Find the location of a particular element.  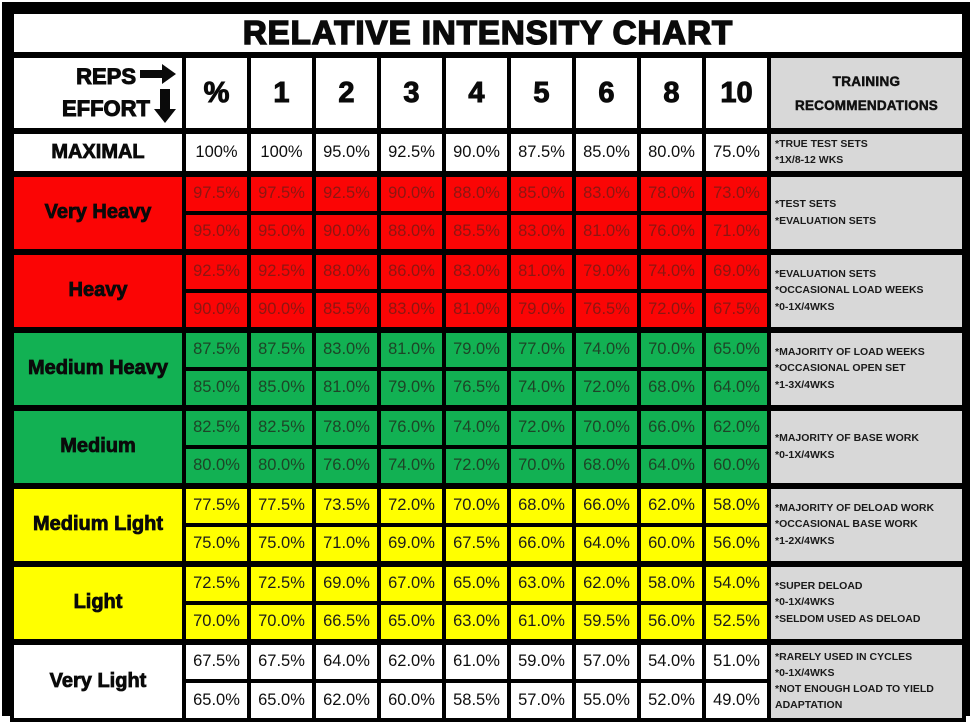

intensity-value-medium-r2-c8: 64.0% is located at coordinates (671, 466).